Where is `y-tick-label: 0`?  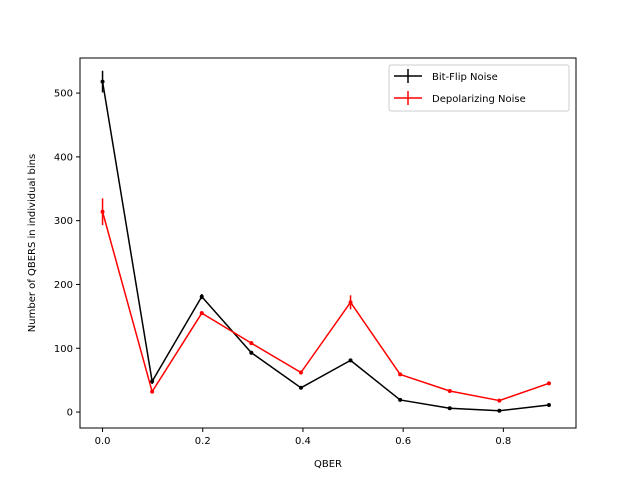 y-tick-label: 0 is located at coordinates (70, 413).